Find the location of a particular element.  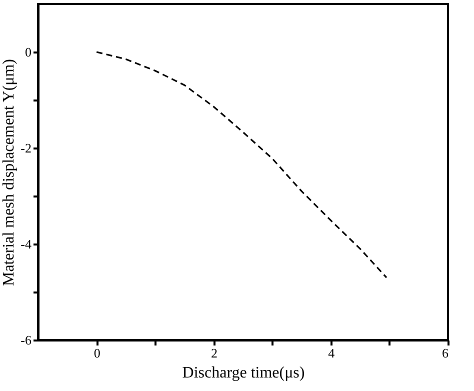

y-axis-title: Material mesh displacement Y(μm) is located at coordinates (9, 172).